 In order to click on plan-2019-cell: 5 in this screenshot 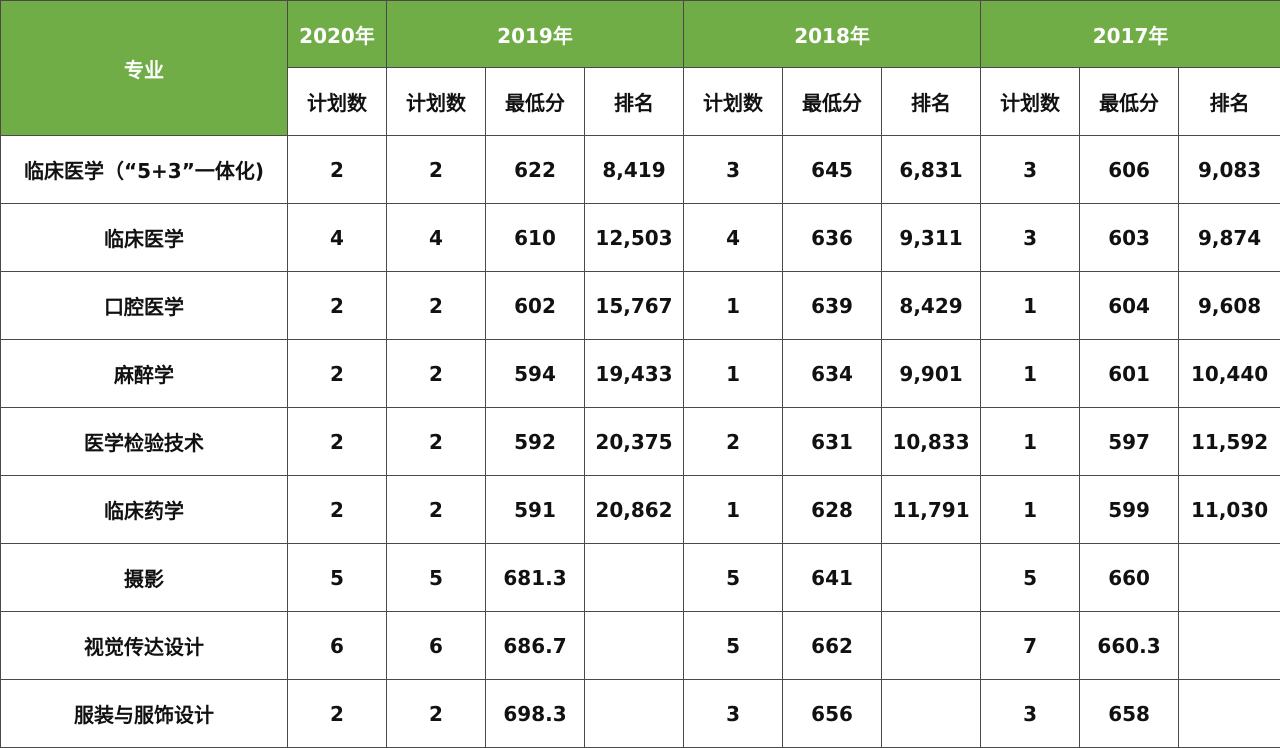, I will do `click(436, 577)`.